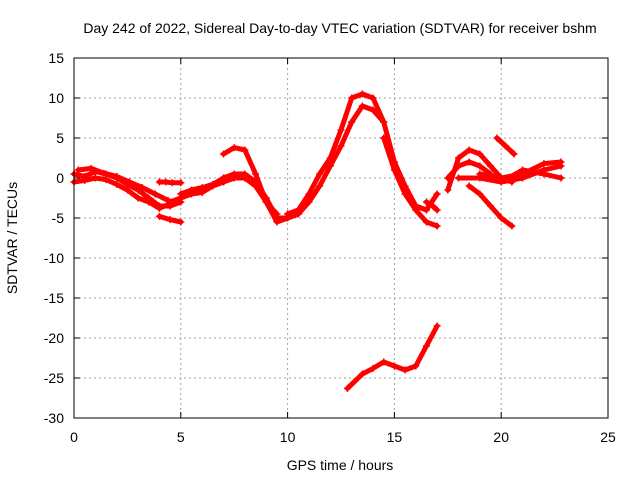 The width and height of the screenshot is (640, 480). Describe the element at coordinates (54, 258) in the screenshot. I see `y-tick-label: -10` at that location.